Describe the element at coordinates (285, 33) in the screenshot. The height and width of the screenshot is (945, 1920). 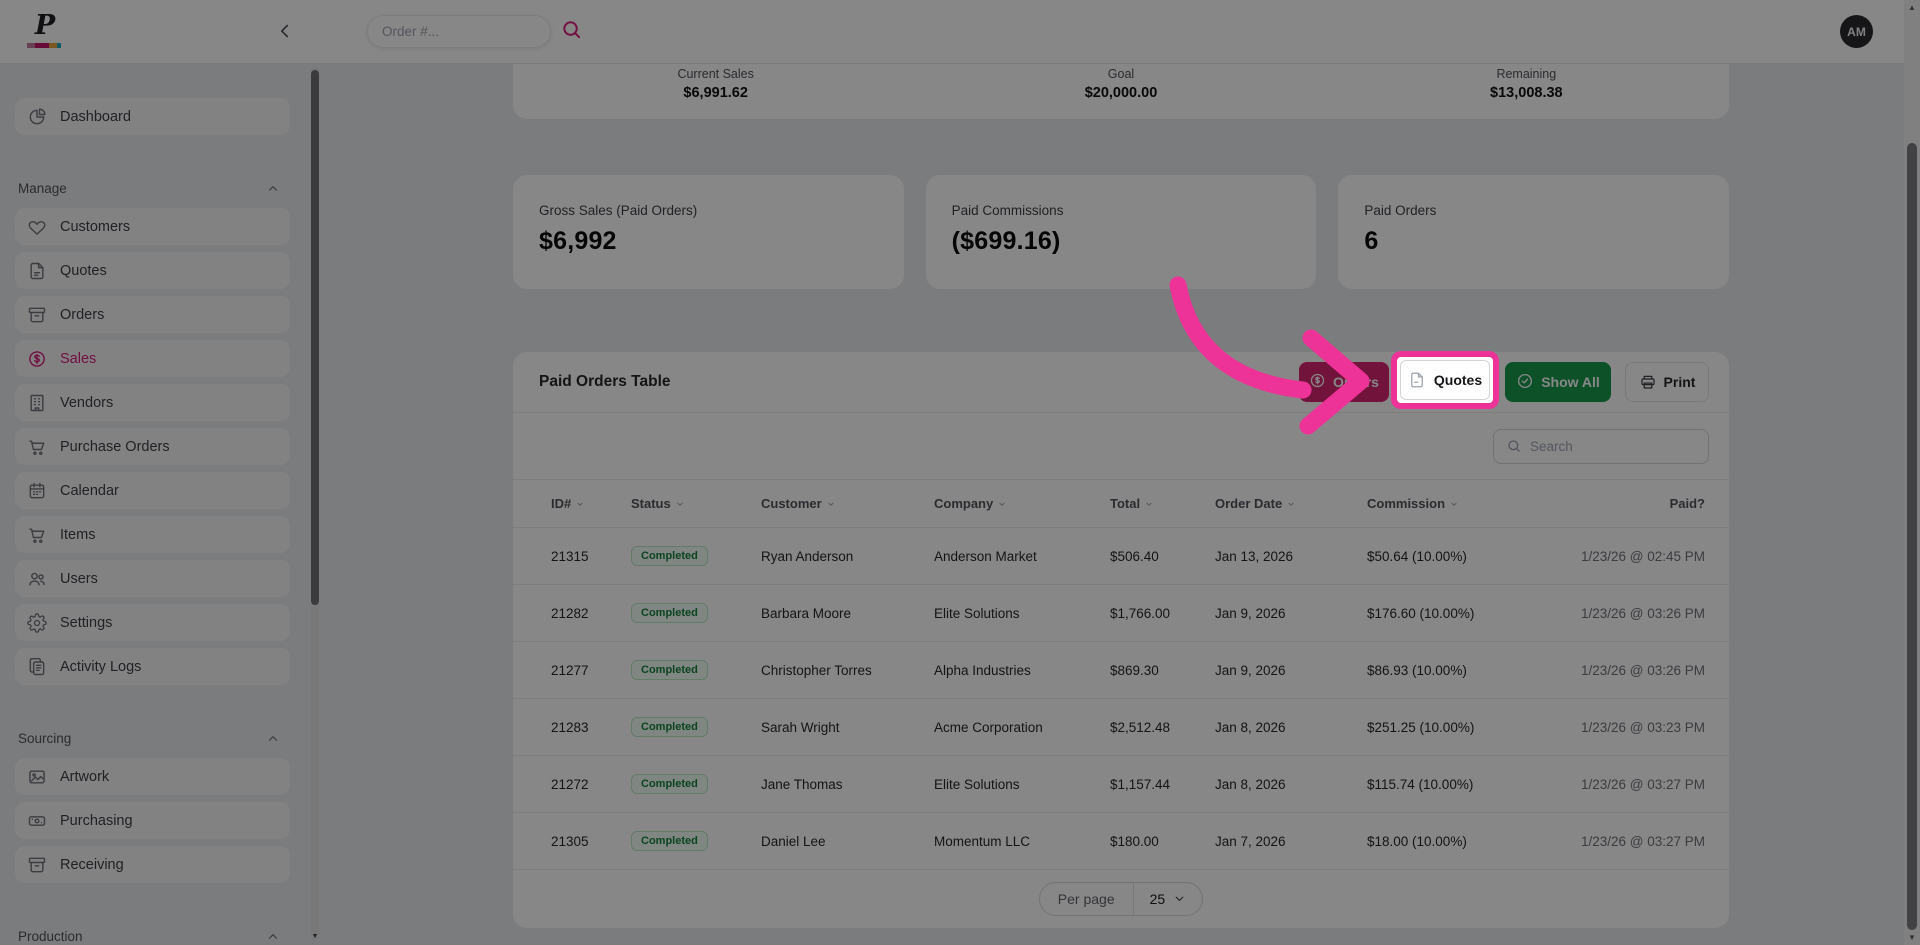
I see `back-chevron-icon` at that location.